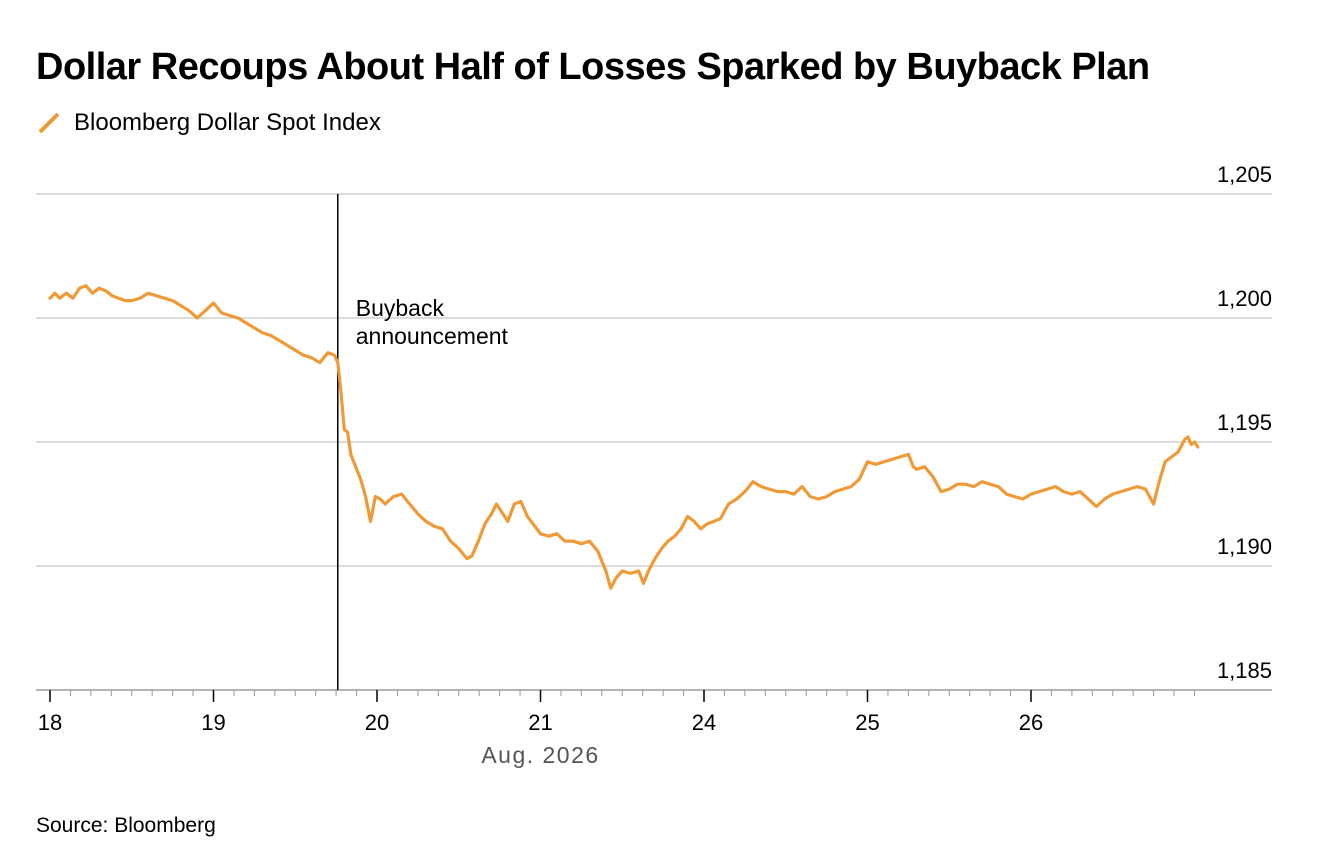  What do you see at coordinates (1244, 422) in the screenshot?
I see `y-tick-label: 1,195` at bounding box center [1244, 422].